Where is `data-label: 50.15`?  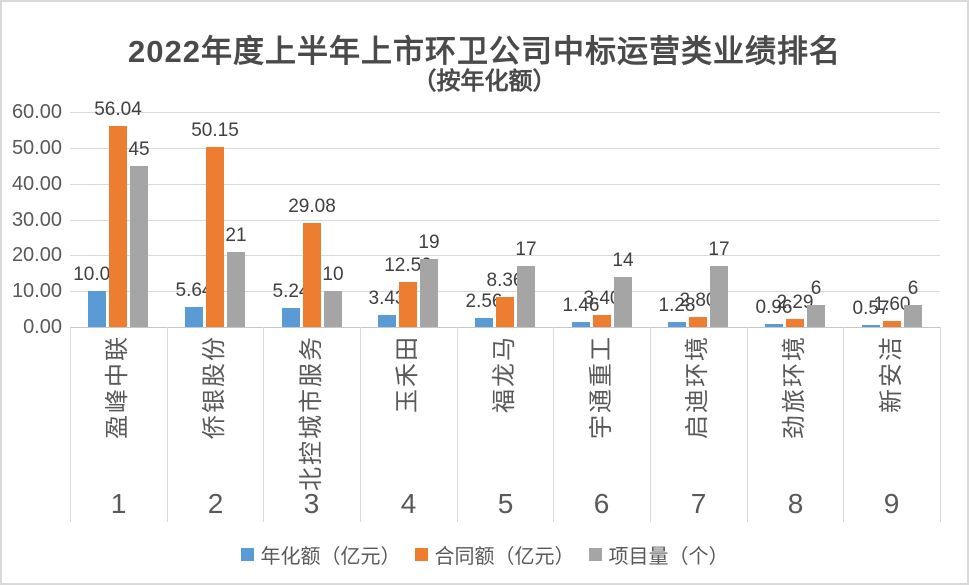 data-label: 50.15 is located at coordinates (215, 130).